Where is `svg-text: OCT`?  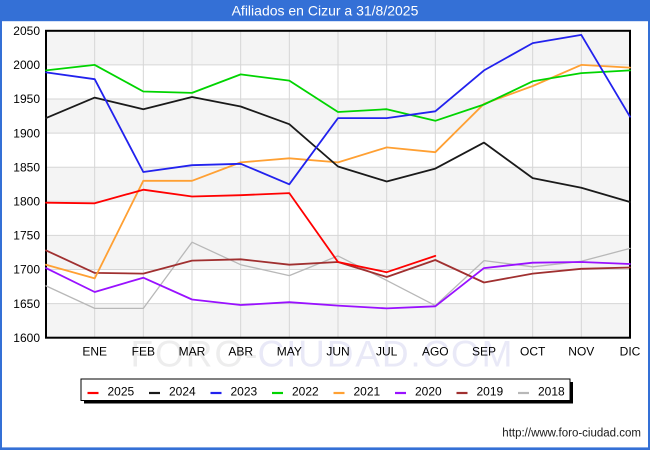
svg-text: OCT is located at coordinates (533, 352).